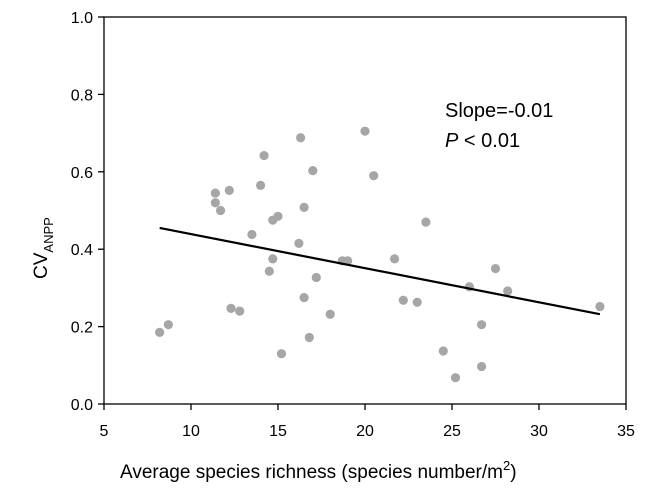 This screenshot has height=495, width=648. Describe the element at coordinates (626, 431) in the screenshot. I see `x-tick-label: 35` at that location.